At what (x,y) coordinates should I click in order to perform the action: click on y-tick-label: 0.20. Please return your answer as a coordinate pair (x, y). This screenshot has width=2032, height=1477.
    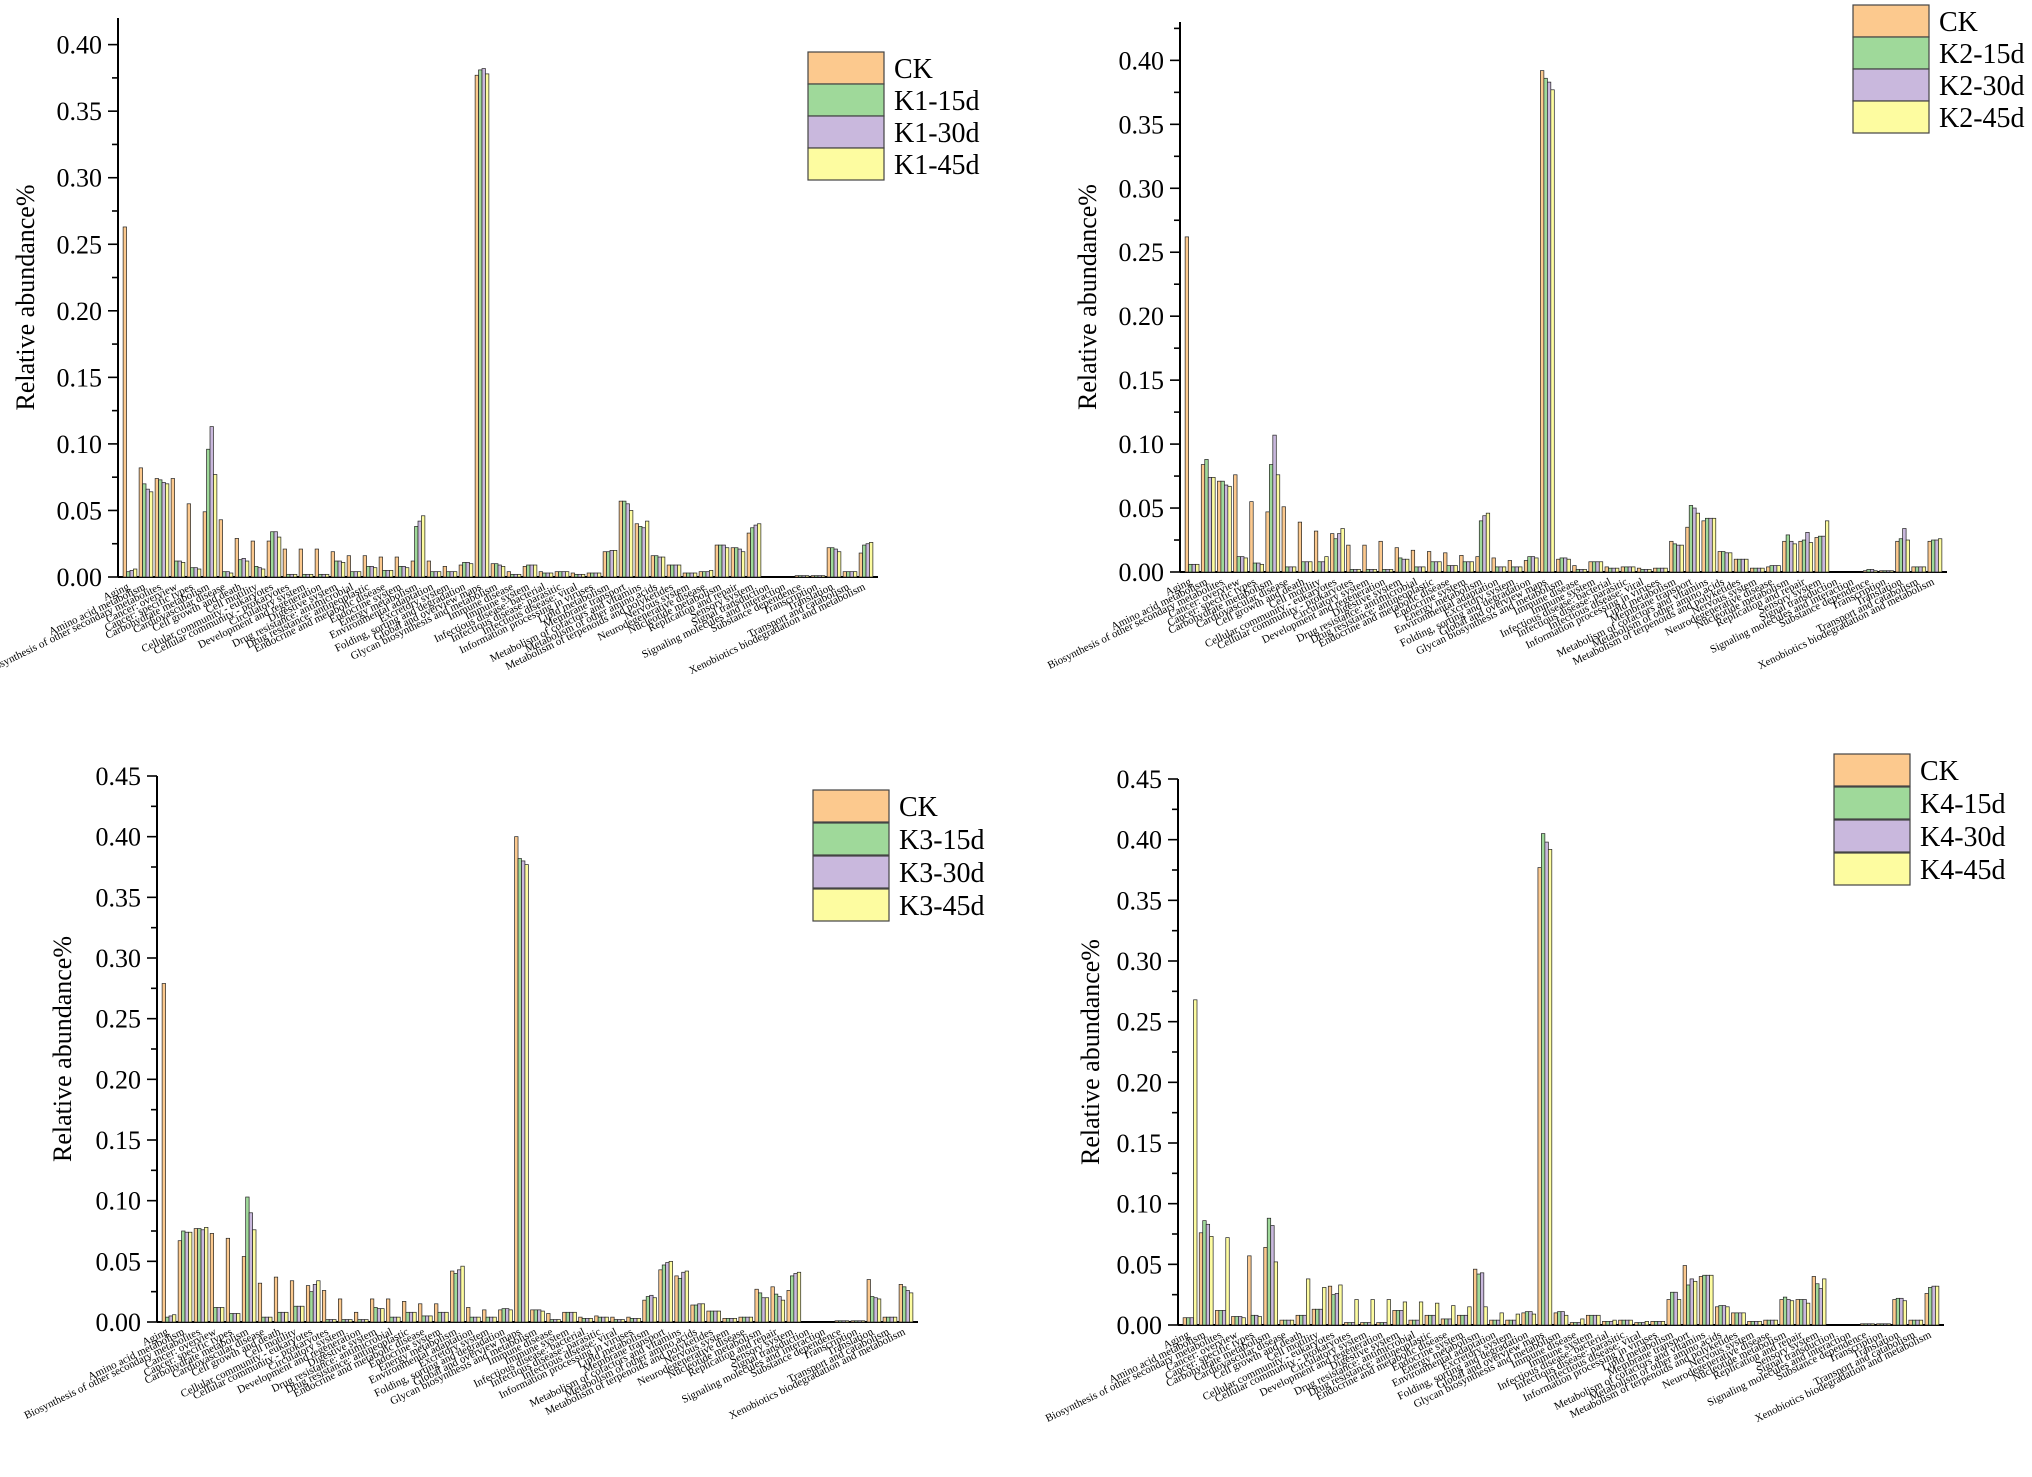
    Looking at the image, I should click on (80, 311).